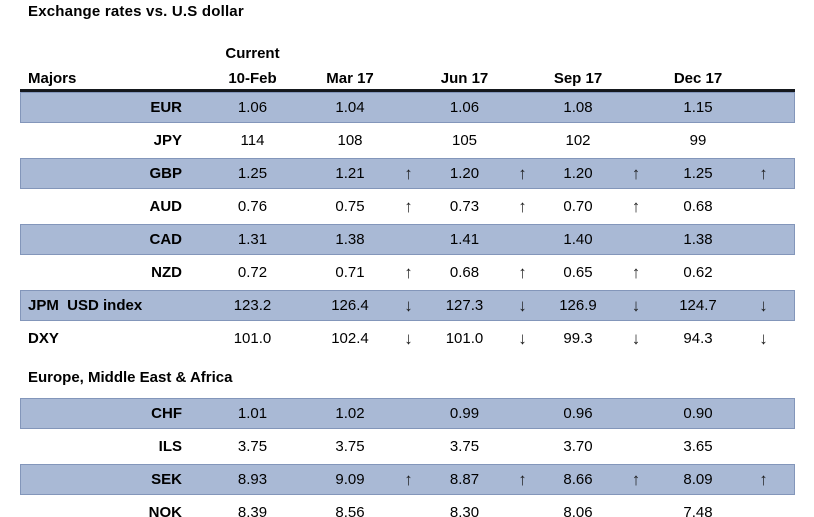  I want to click on rate-value-current: 1.06, so click(252, 107).